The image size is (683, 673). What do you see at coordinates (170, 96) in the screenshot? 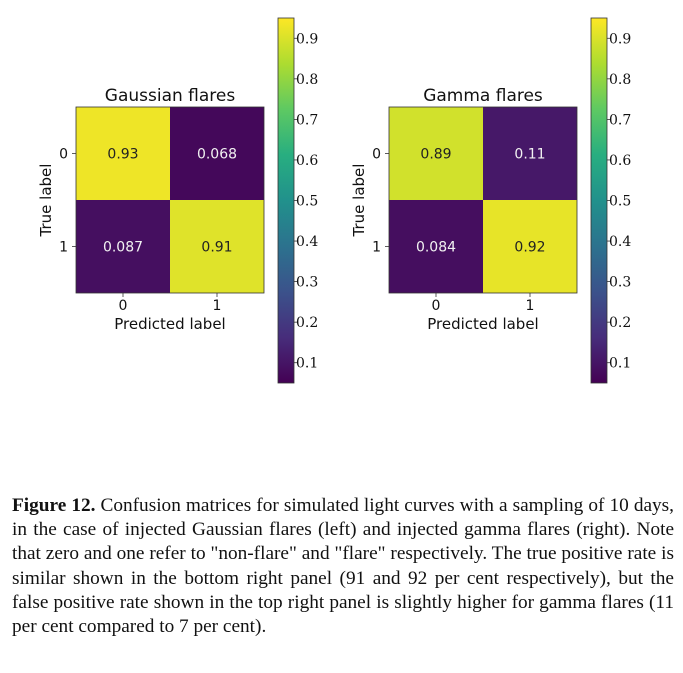
I see `chart-title: Gaussian flares` at bounding box center [170, 96].